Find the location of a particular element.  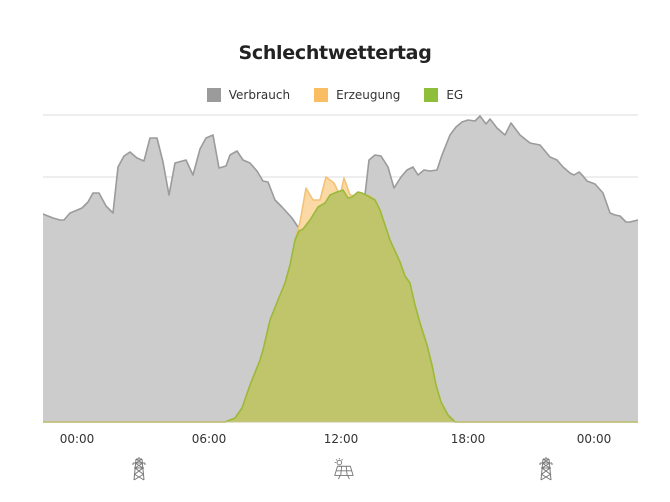

legend-swatch-eg is located at coordinates (431, 95).